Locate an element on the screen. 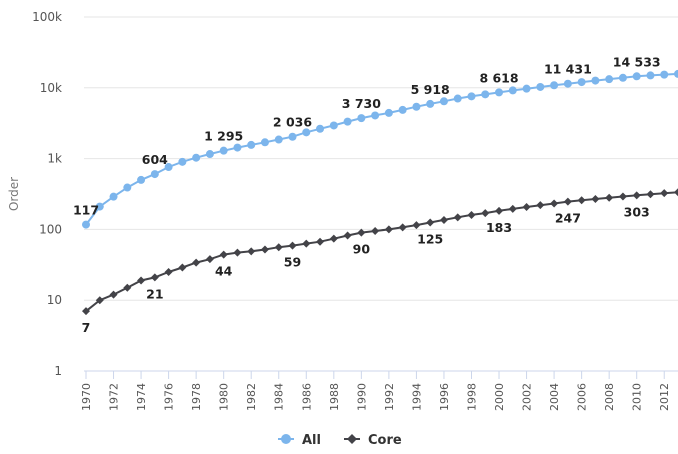 This screenshot has width=678, height=454. data-label-all: 8 618 is located at coordinates (498, 77).